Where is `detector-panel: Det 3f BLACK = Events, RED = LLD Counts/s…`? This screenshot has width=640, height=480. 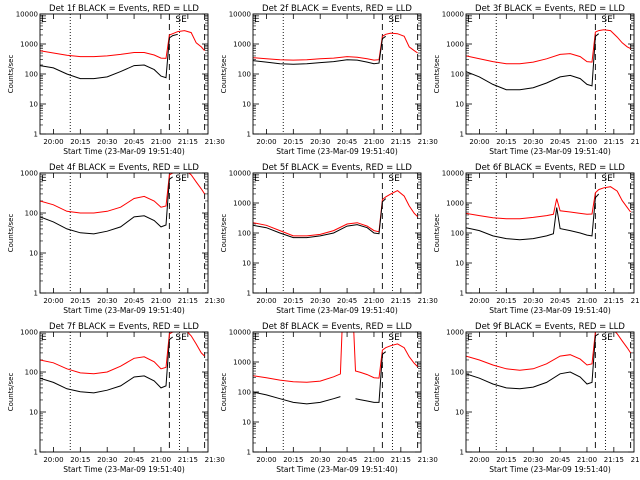 detector-panel: Det 3f BLACK = Events, RED = LLD Counts/s… is located at coordinates (536, 80).